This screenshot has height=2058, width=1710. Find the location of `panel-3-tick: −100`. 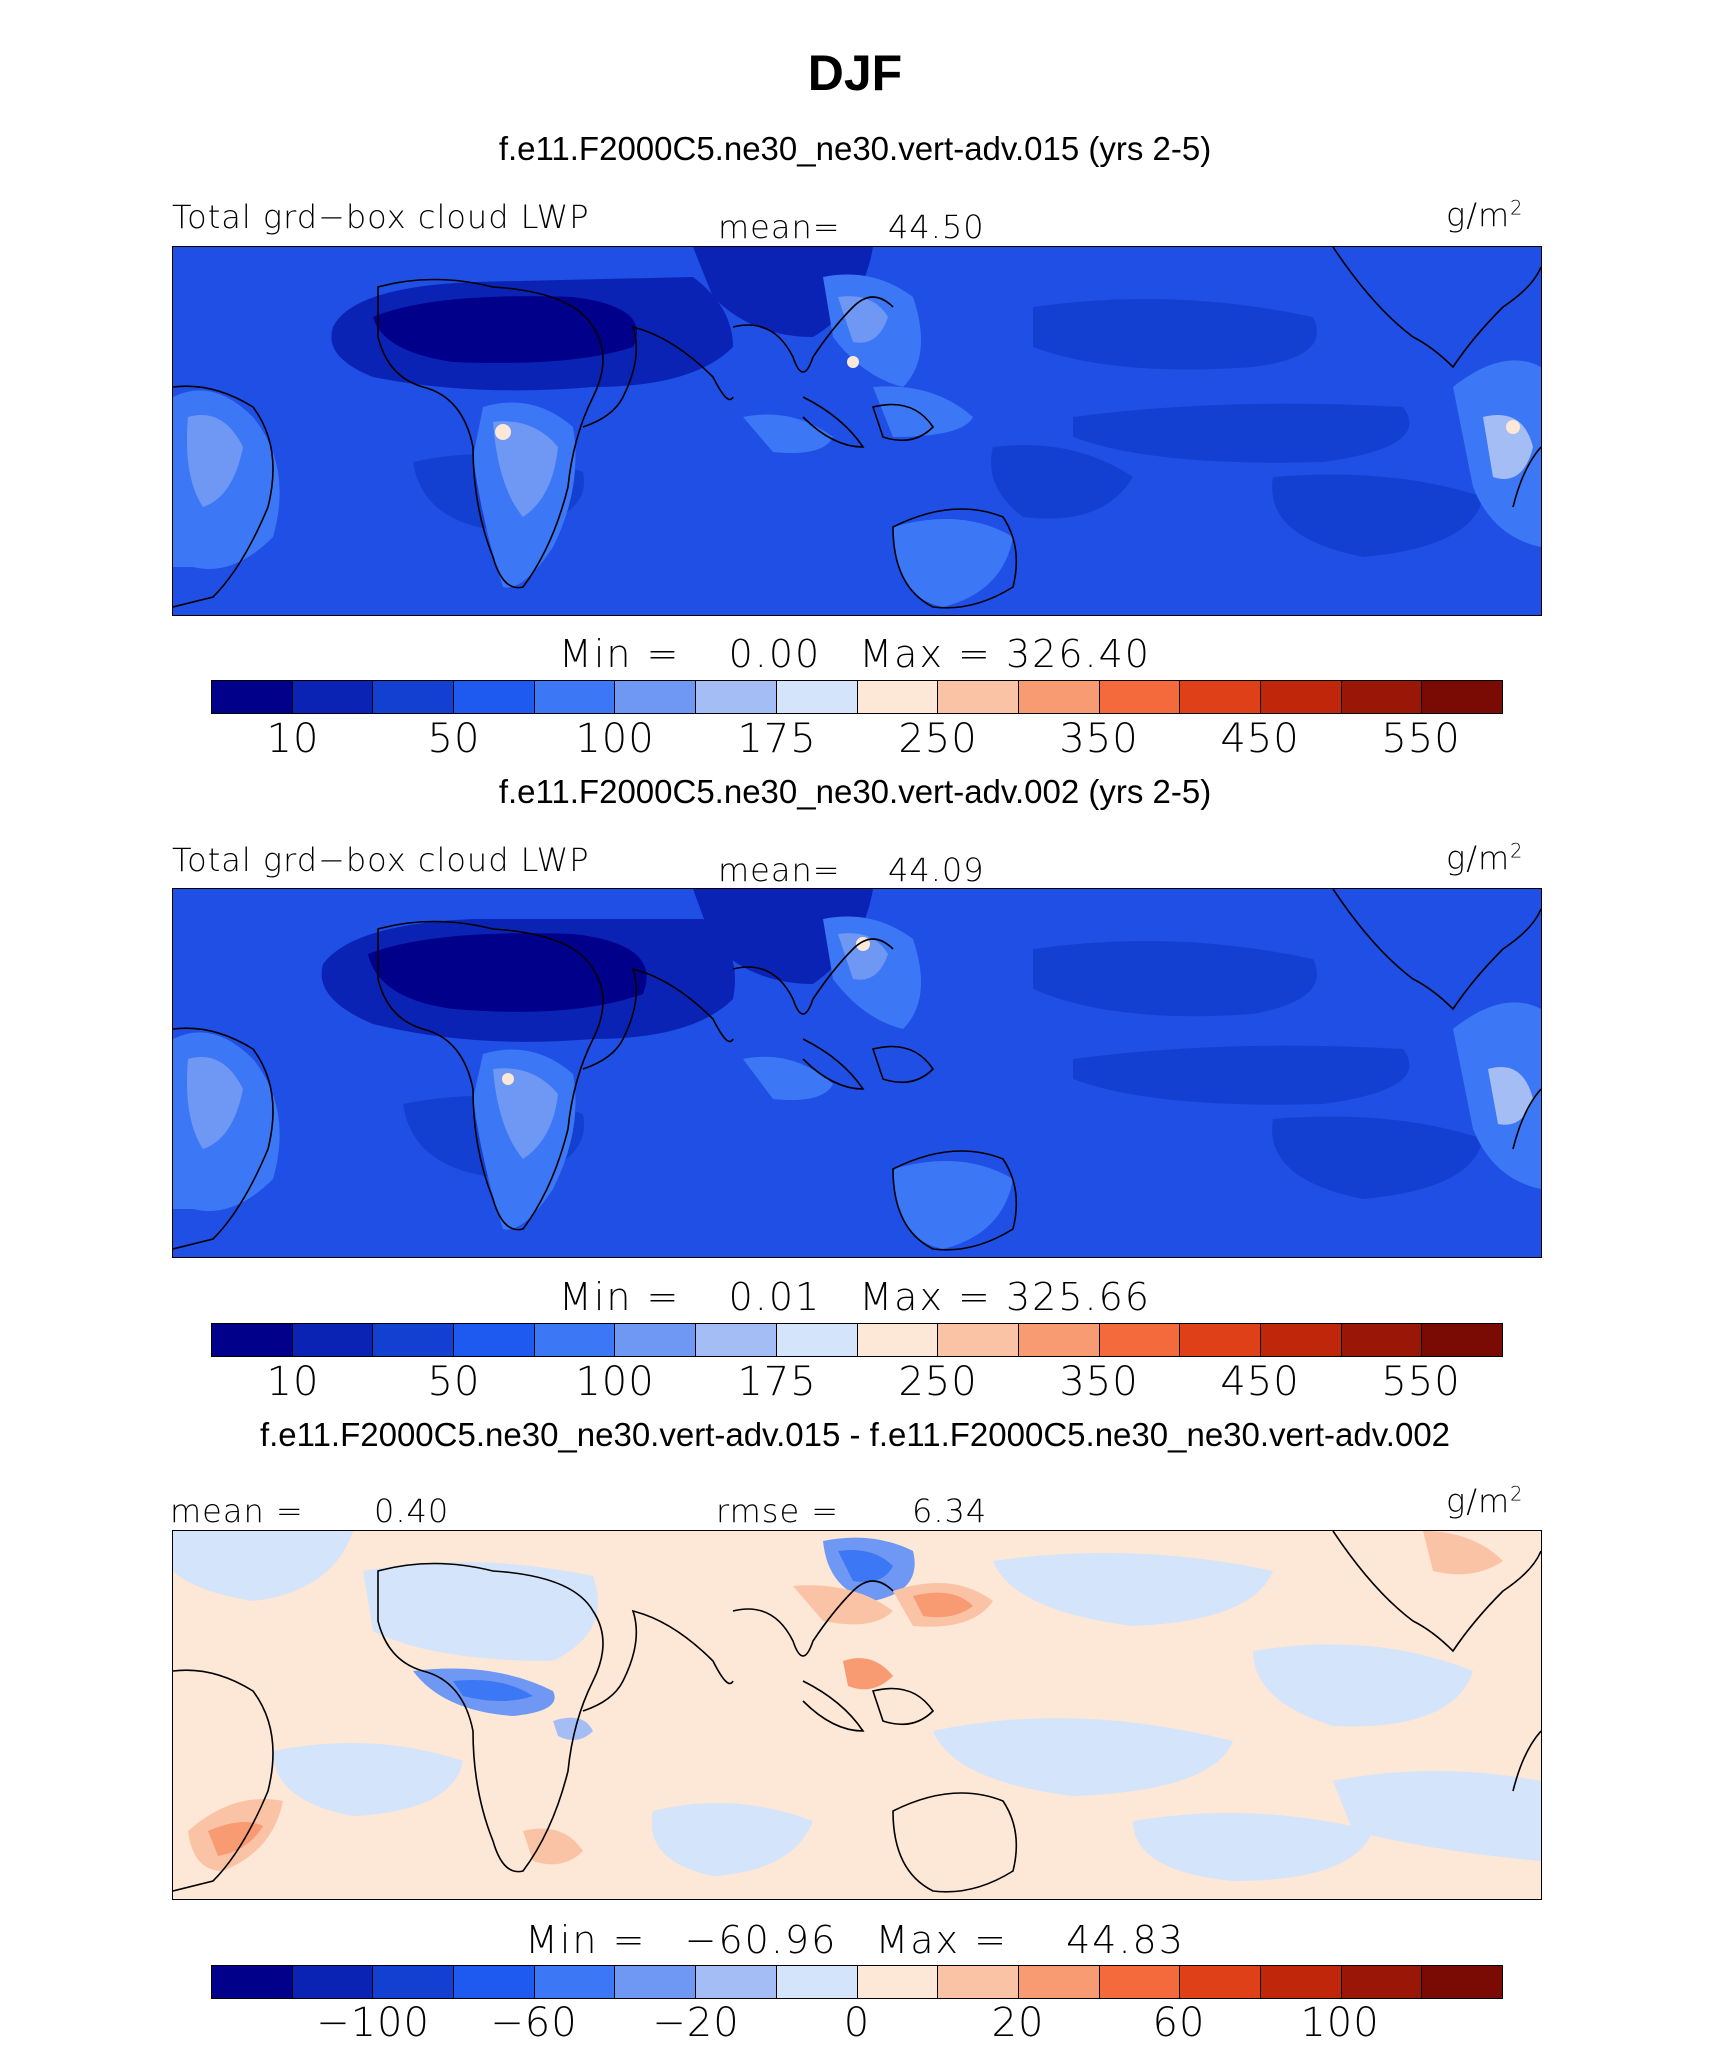

panel-3-tick: −100 is located at coordinates (373, 2023).